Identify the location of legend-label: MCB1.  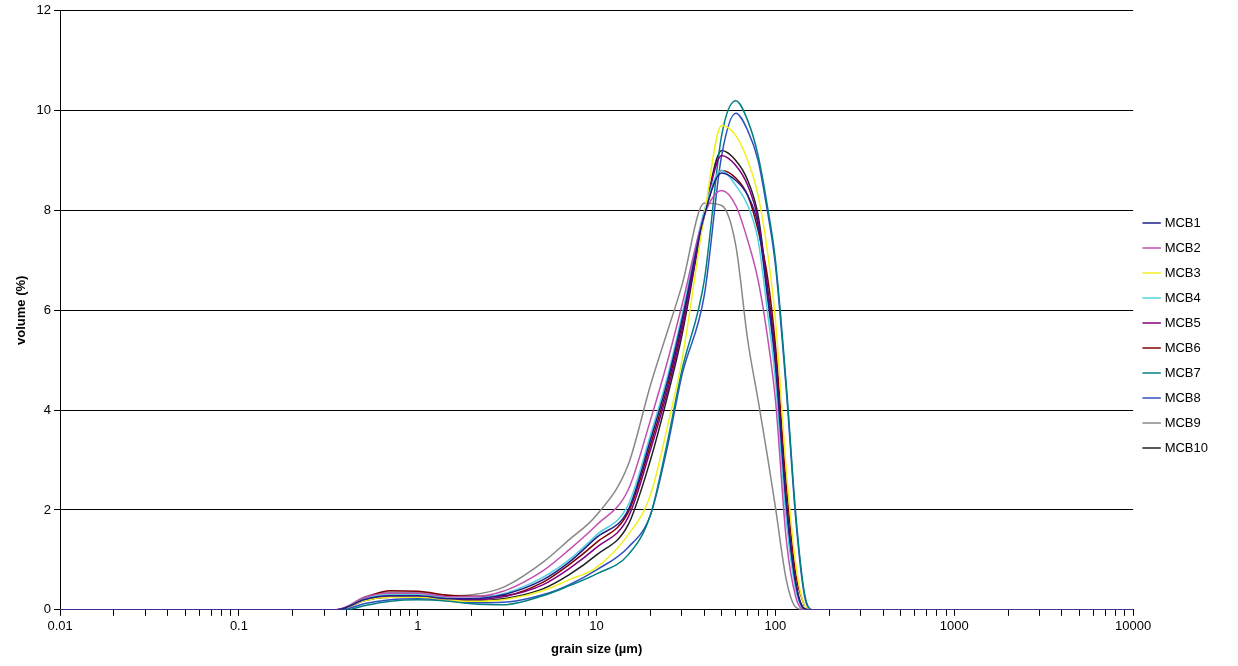
(1182, 222).